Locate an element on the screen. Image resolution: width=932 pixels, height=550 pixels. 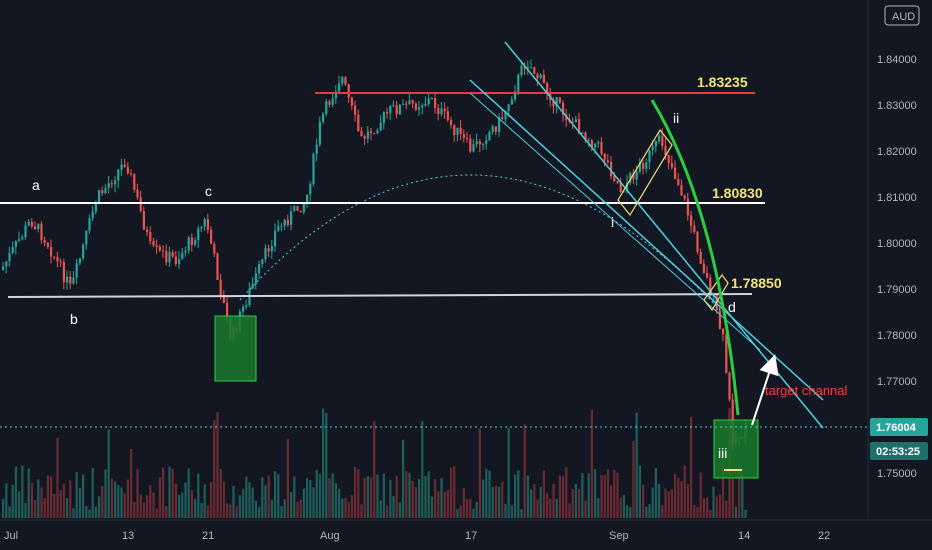
target-channel-note: target channal is located at coordinates (806, 390).